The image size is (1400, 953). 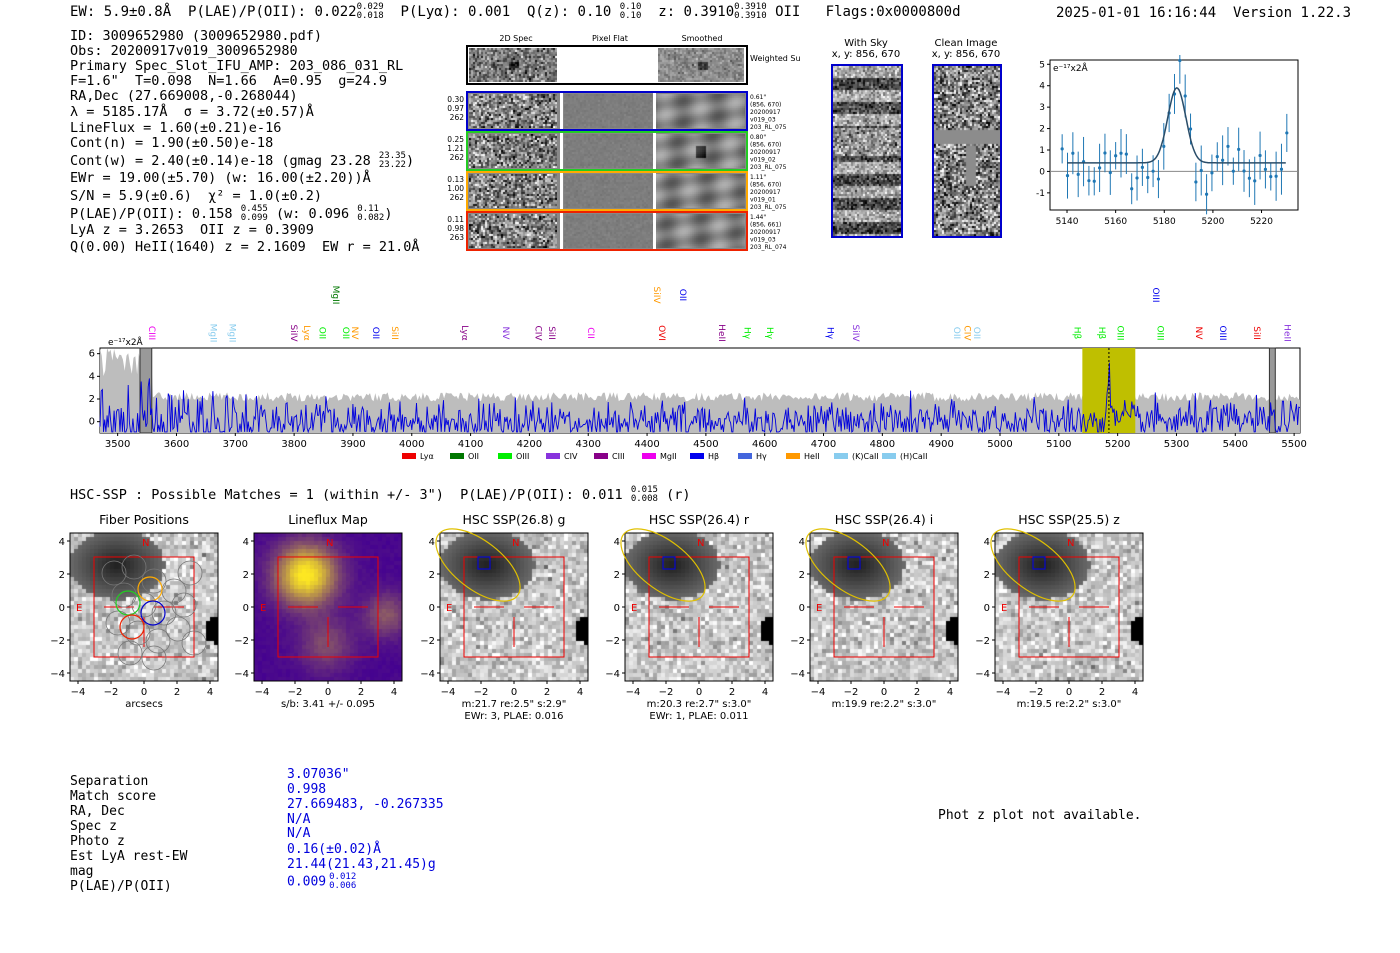 What do you see at coordinates (82, 871) in the screenshot?
I see `match-label: mag` at bounding box center [82, 871].